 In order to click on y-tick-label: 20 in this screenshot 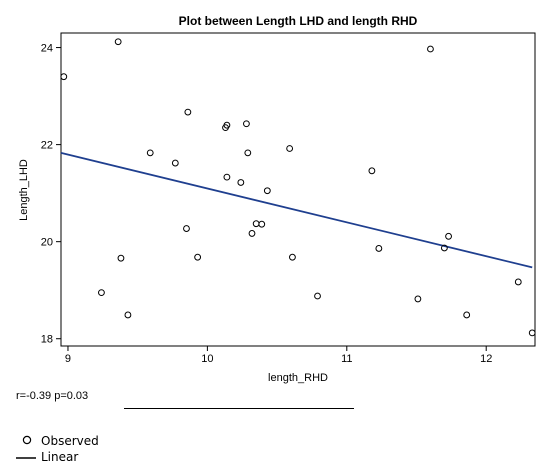, I will do `click(47, 243)`.